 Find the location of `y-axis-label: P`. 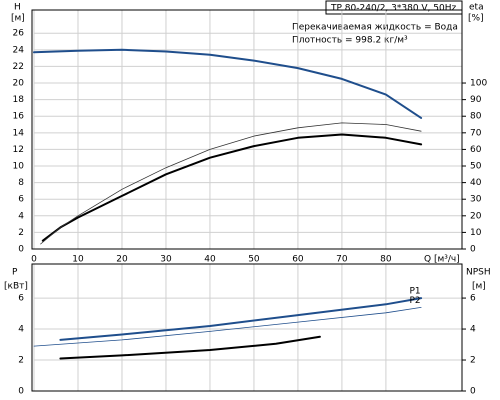

y-axis-label: P is located at coordinates (15, 273).